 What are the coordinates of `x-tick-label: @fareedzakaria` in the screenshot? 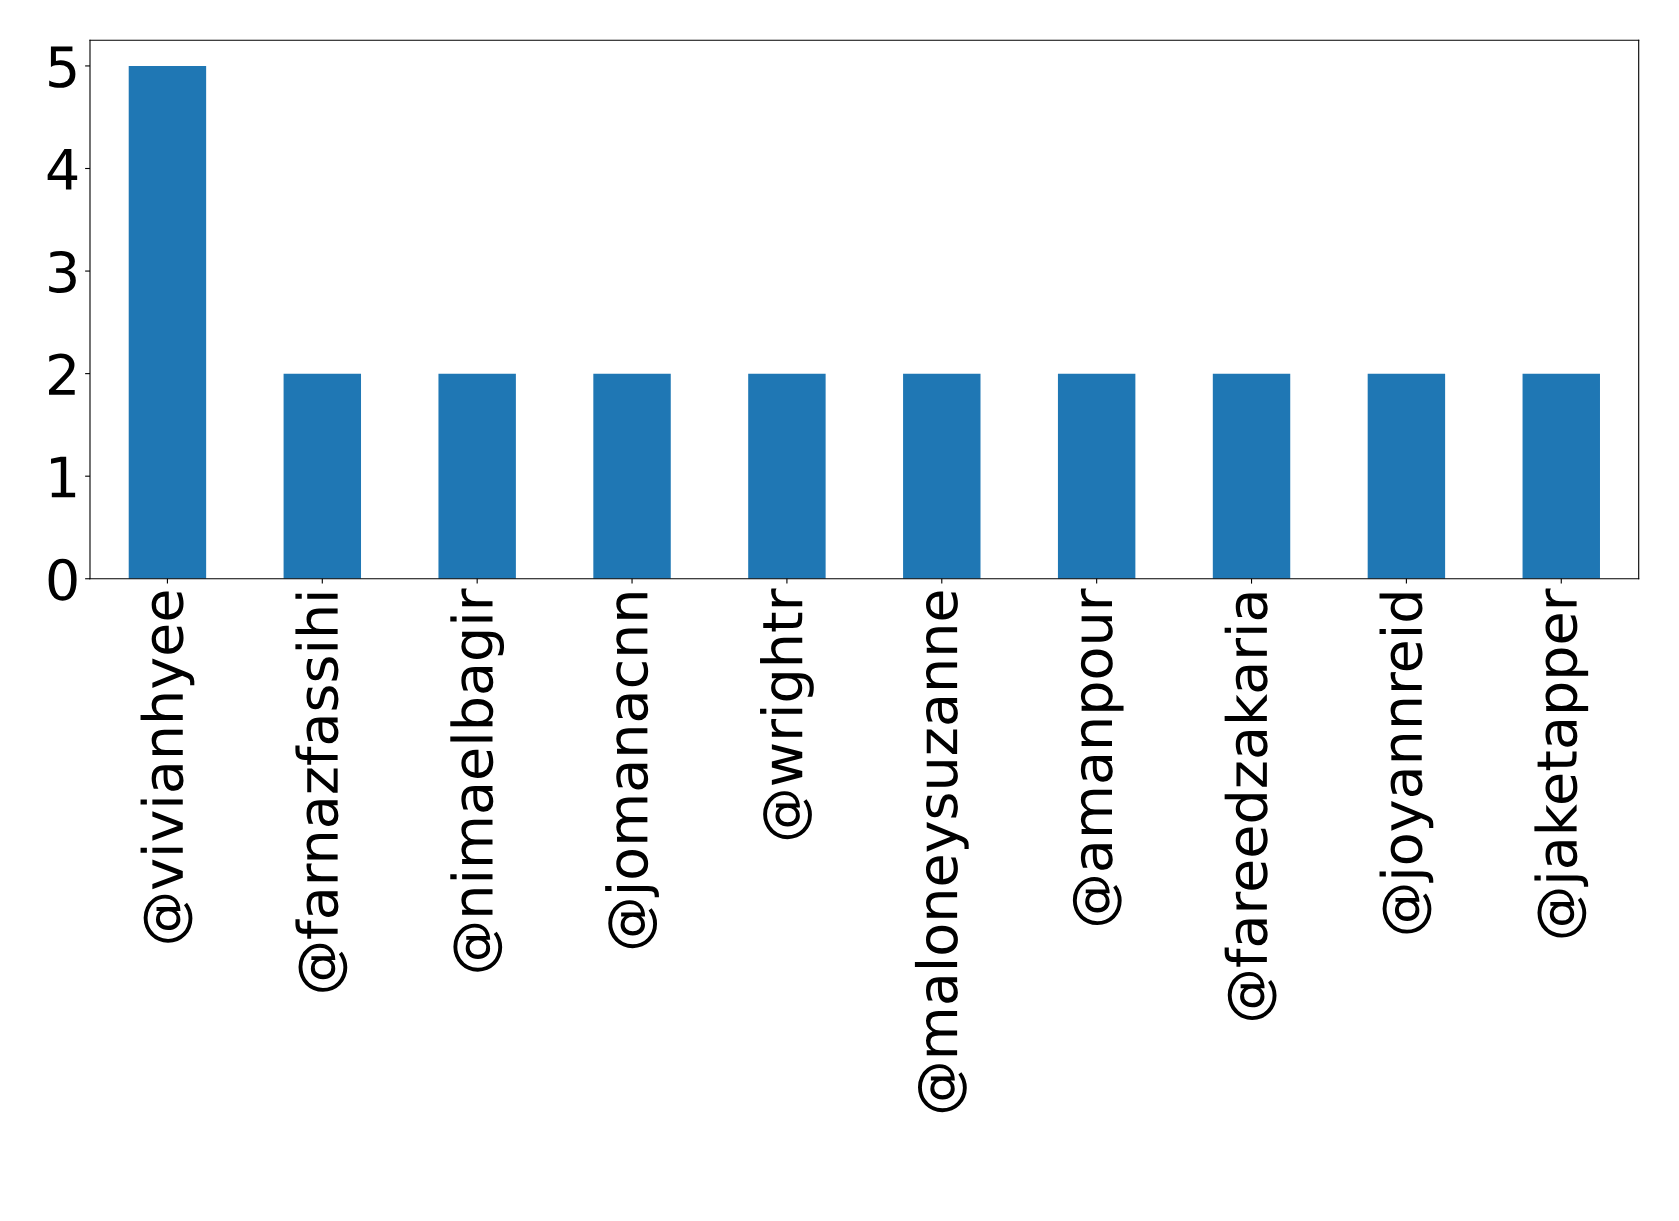 It's located at (1250, 806).